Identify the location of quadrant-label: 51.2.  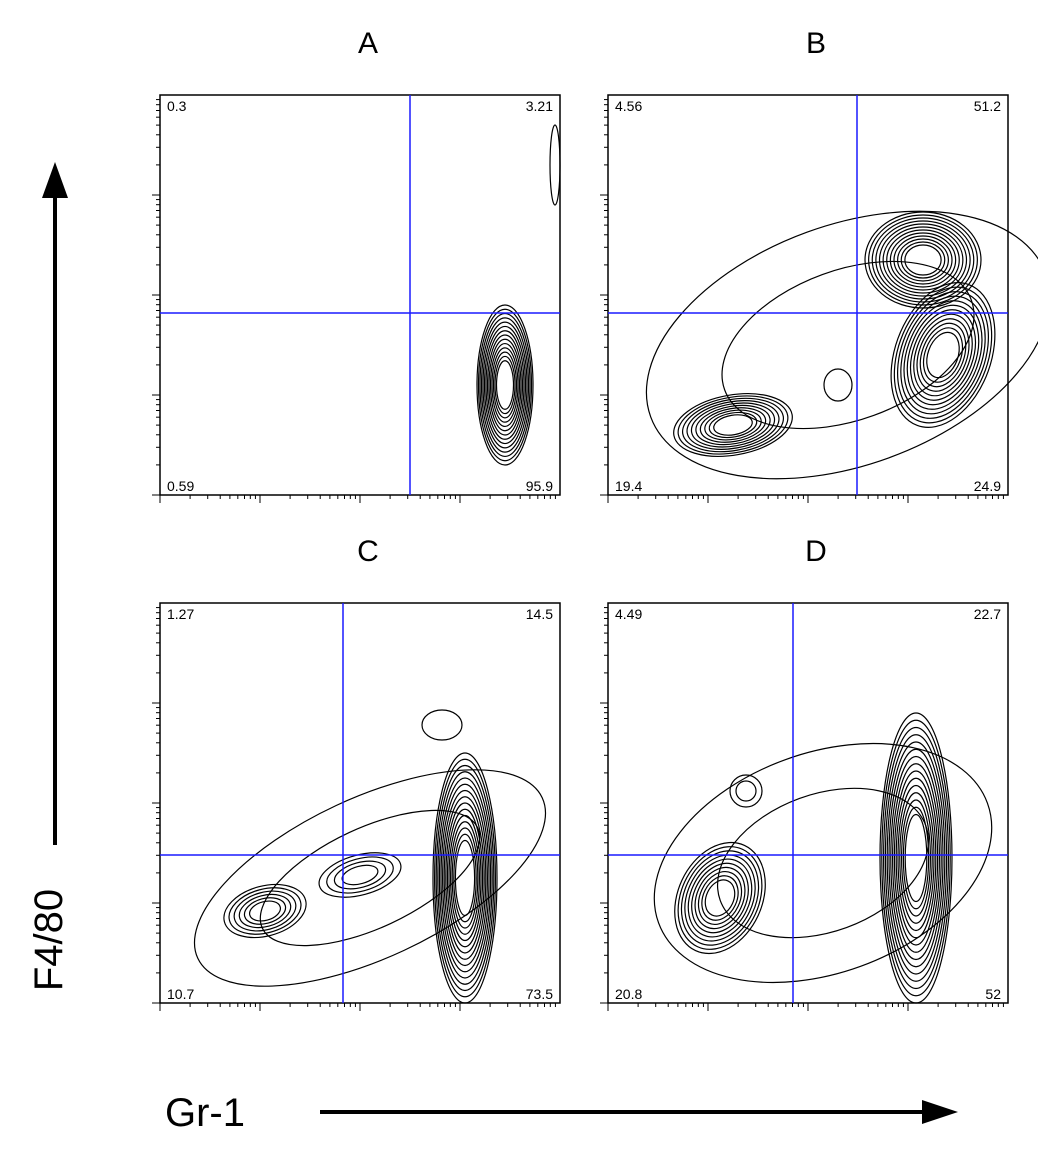
(987, 106).